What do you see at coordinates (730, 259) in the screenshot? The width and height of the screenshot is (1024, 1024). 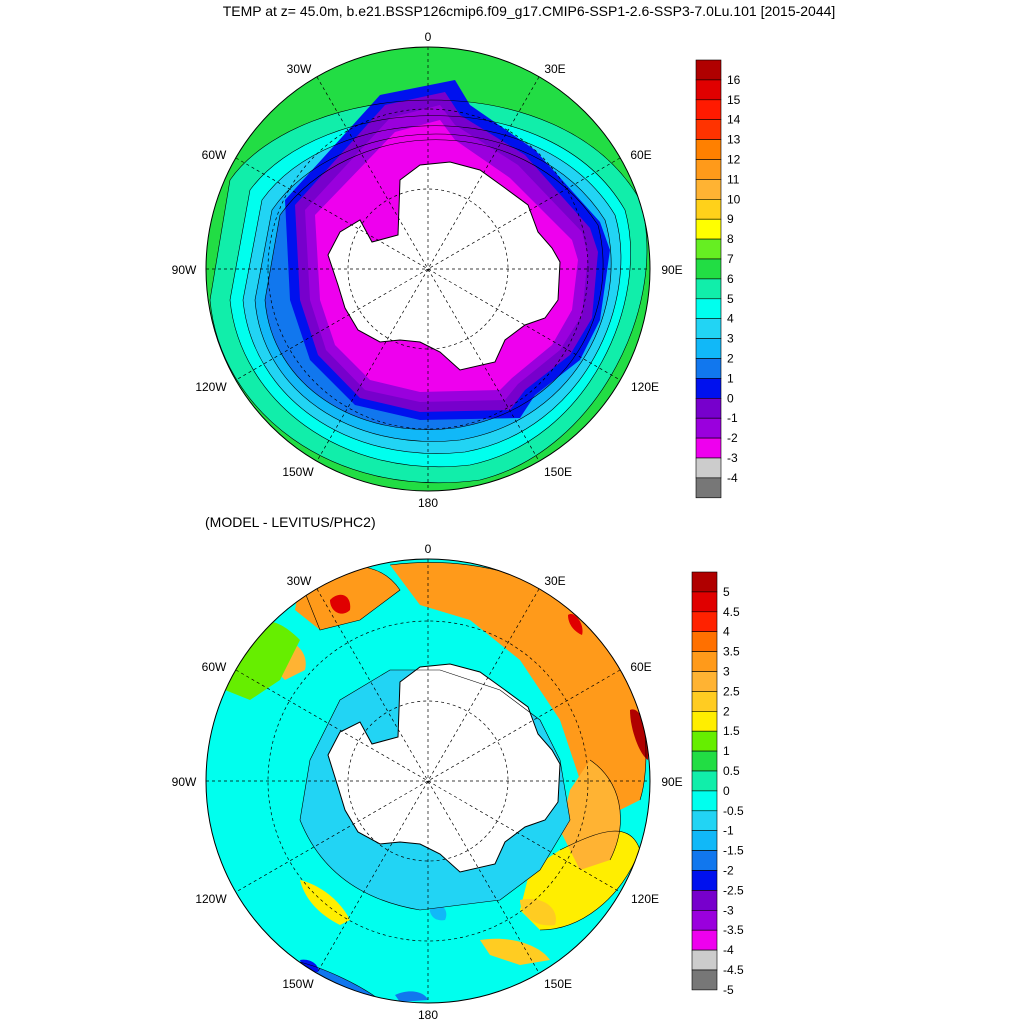 I see `colorbar-tick-label: 7` at bounding box center [730, 259].